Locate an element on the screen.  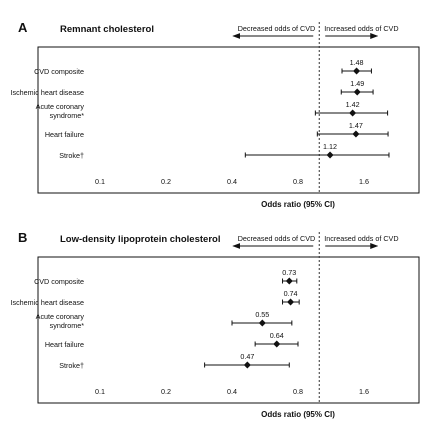
or-value-label: 1.47 is located at coordinates (356, 125).